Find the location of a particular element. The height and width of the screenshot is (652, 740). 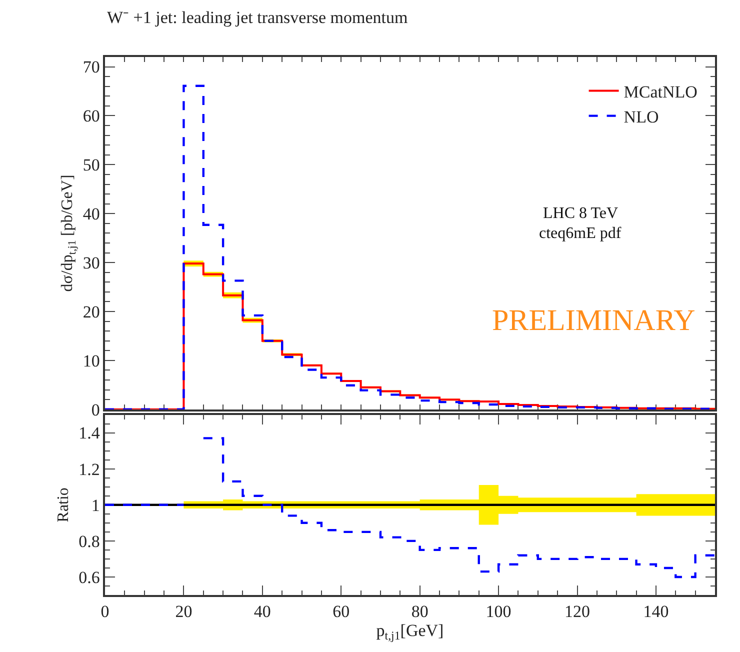

y-tick-label: 0 is located at coordinates (95, 410).